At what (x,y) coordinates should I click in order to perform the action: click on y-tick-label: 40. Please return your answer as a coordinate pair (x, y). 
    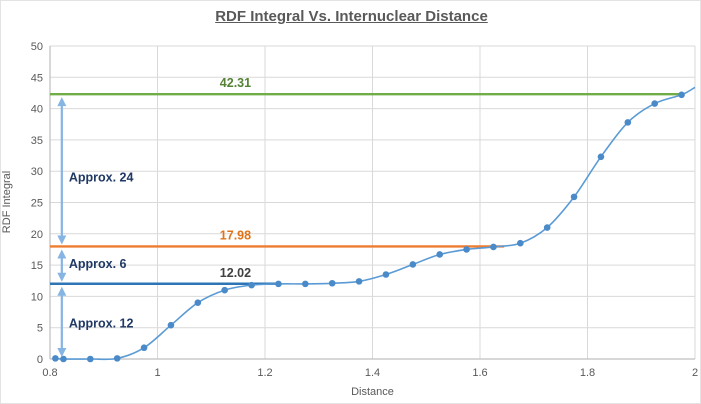
    Looking at the image, I should click on (37, 110).